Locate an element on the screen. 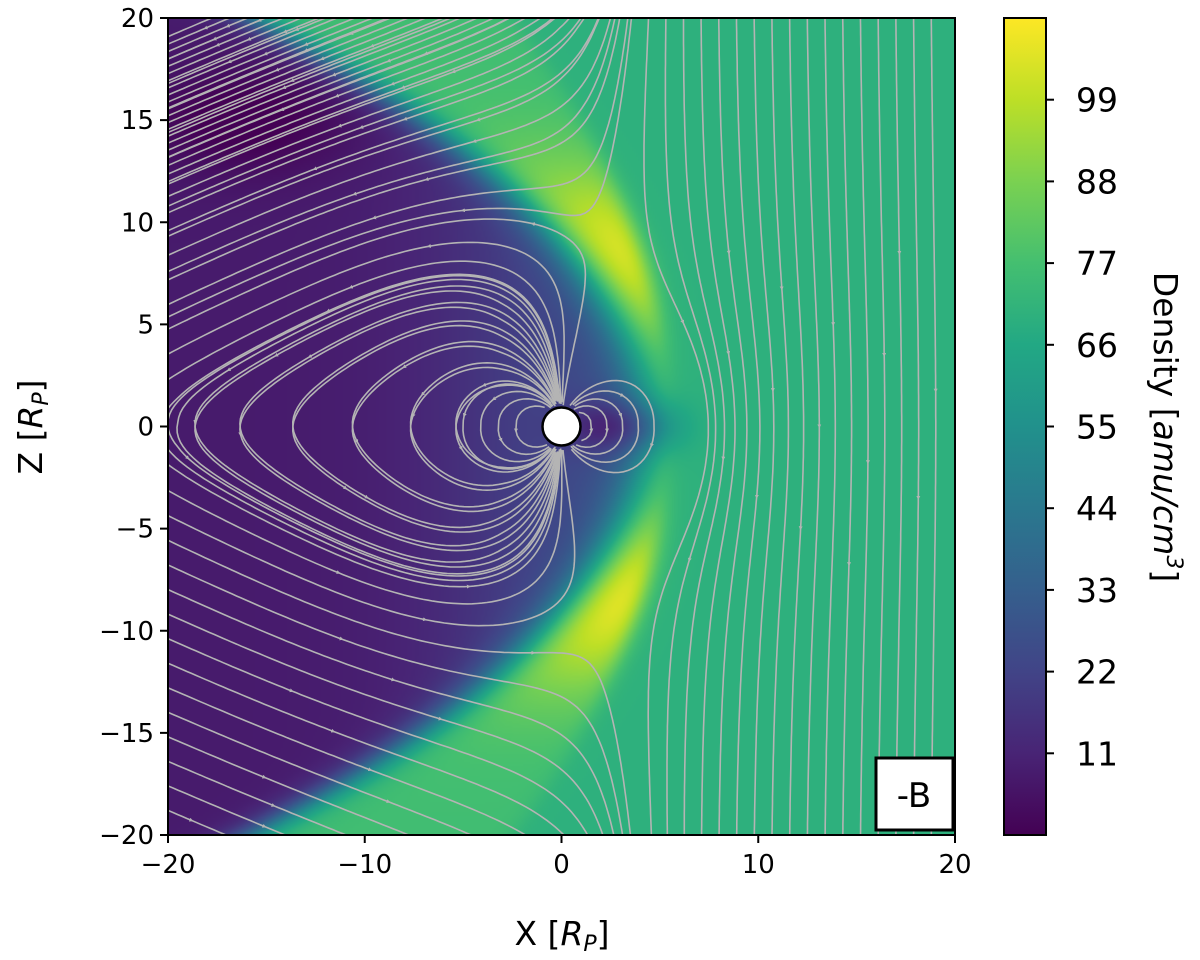 Image resolution: width=1200 pixels, height=960 pixels. y-axis-label: Z [RP] is located at coordinates (32, 426).